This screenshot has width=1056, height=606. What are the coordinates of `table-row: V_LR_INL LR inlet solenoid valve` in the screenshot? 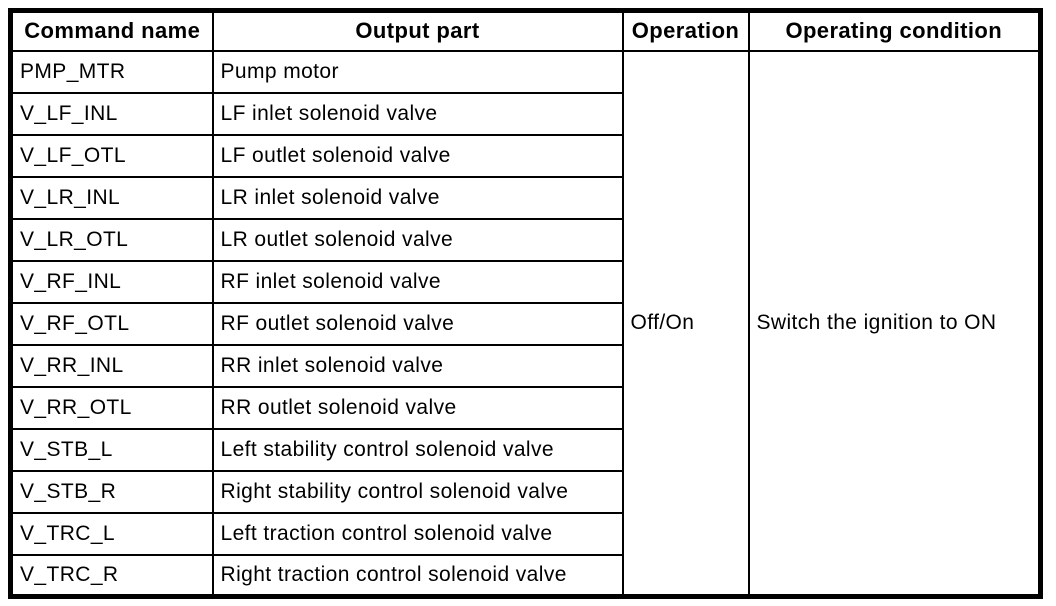 It's located at (525, 197).